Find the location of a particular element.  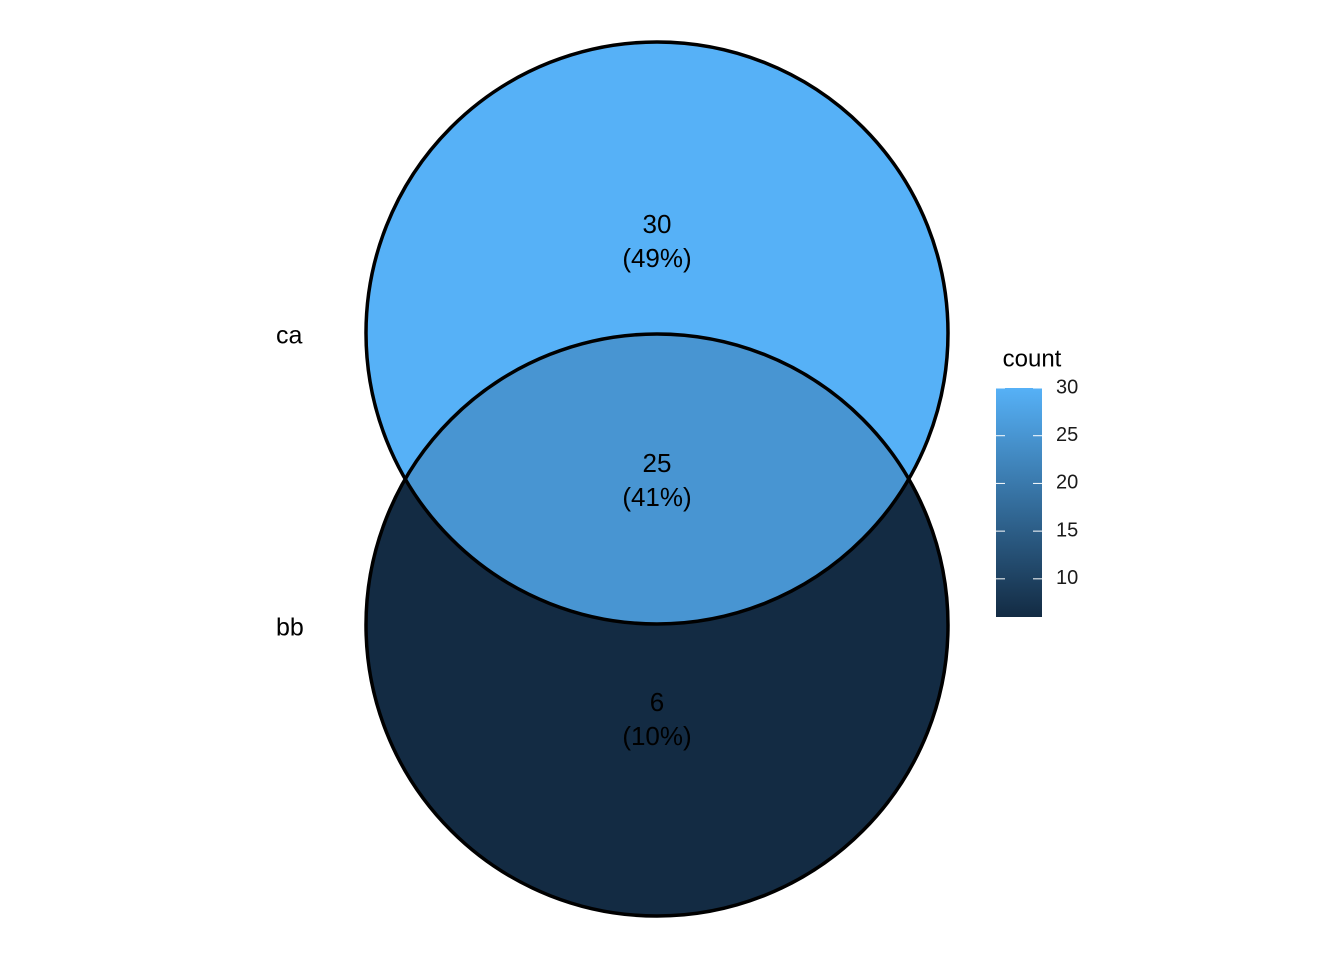

region-overlap is located at coordinates (657, 479).